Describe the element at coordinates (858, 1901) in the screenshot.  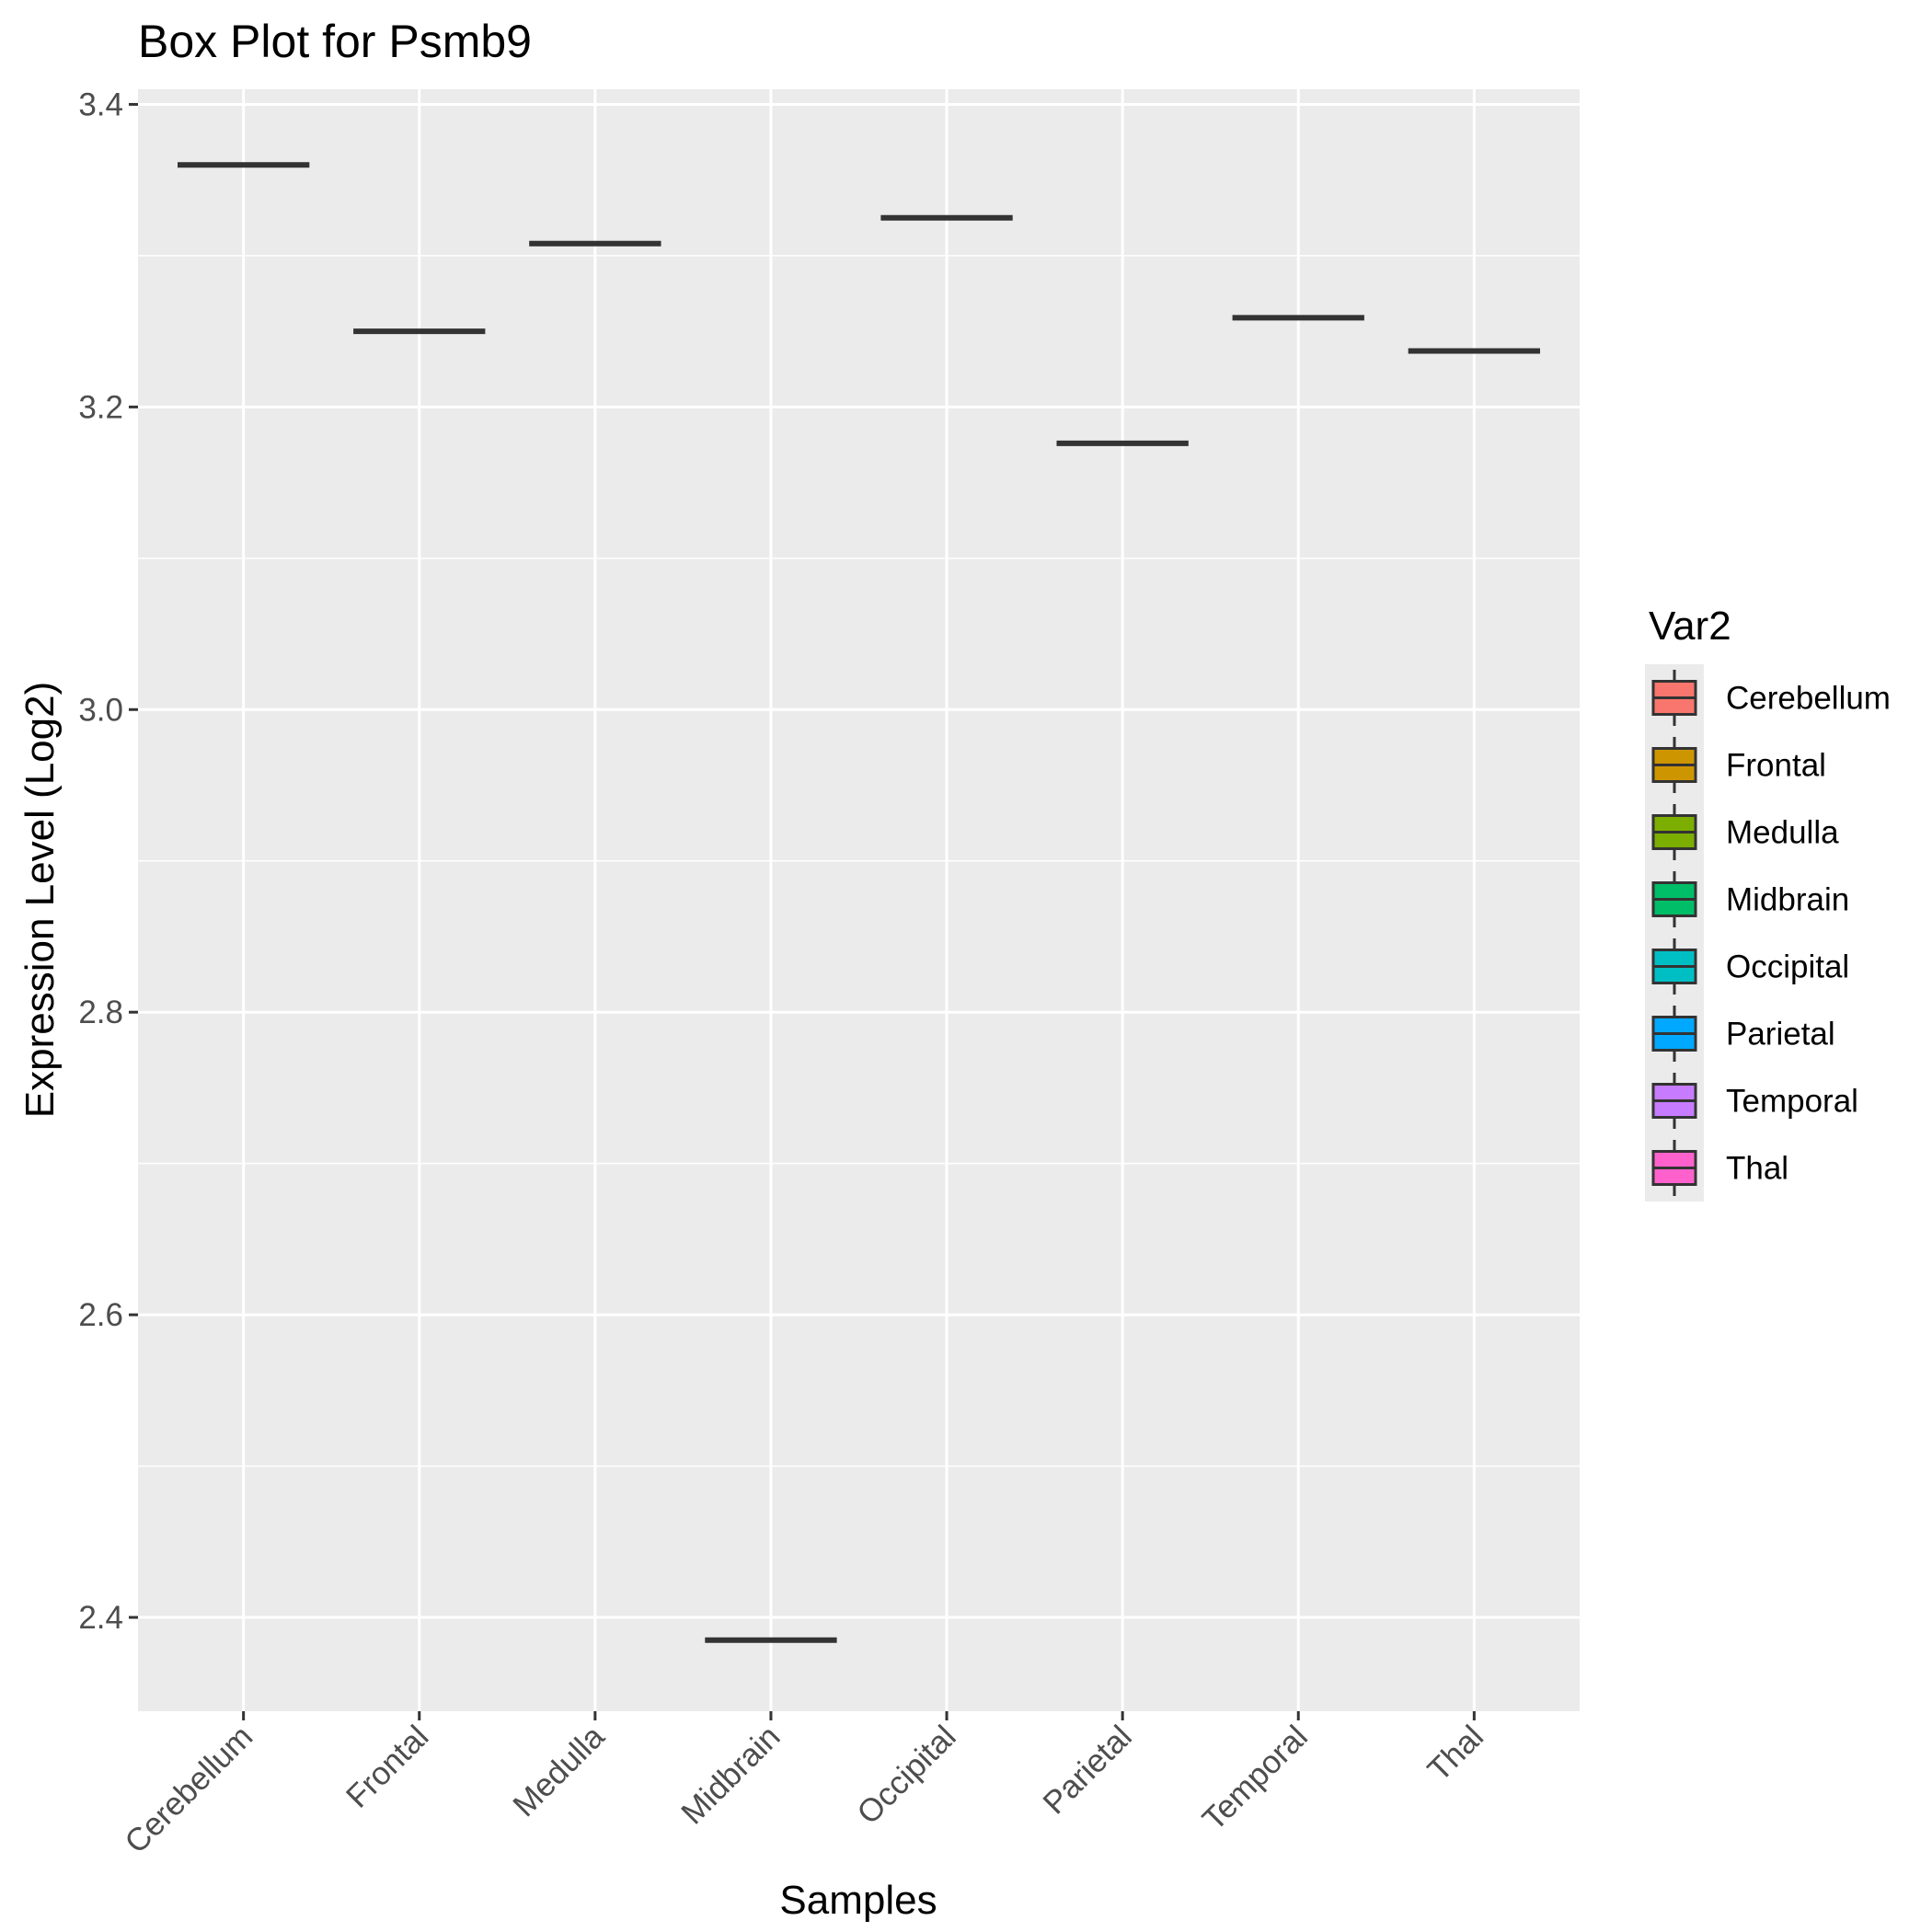
I see `x-axis-title: Samples` at that location.